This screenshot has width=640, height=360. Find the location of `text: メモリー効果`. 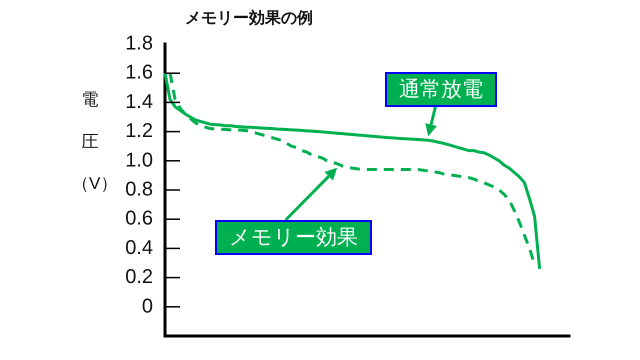

text: メモリー効果 is located at coordinates (293, 237).